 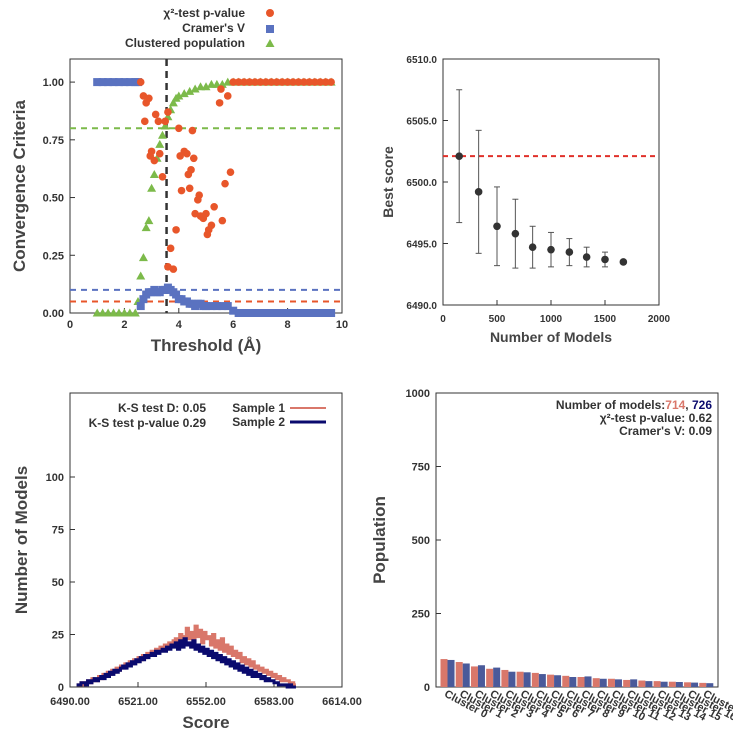 What do you see at coordinates (258, 408) in the screenshot?
I see `legend-label-sample-1: Sample 1` at bounding box center [258, 408].